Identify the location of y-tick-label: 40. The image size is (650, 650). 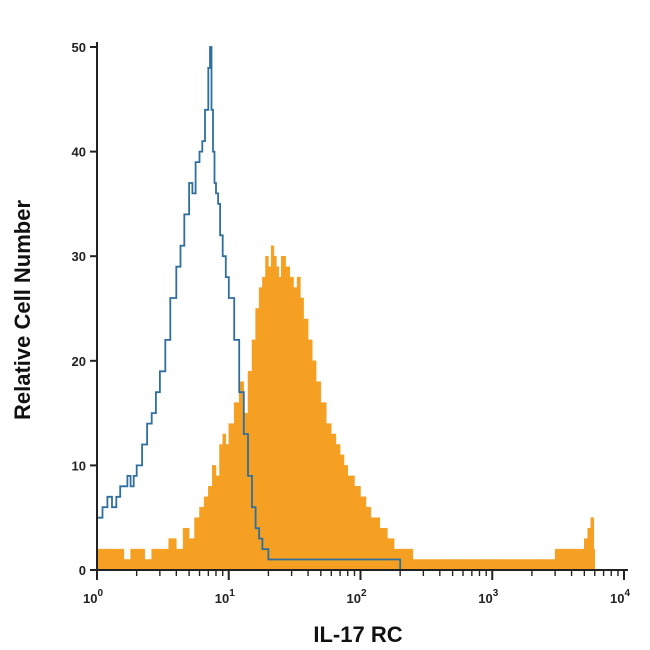
(79, 152).